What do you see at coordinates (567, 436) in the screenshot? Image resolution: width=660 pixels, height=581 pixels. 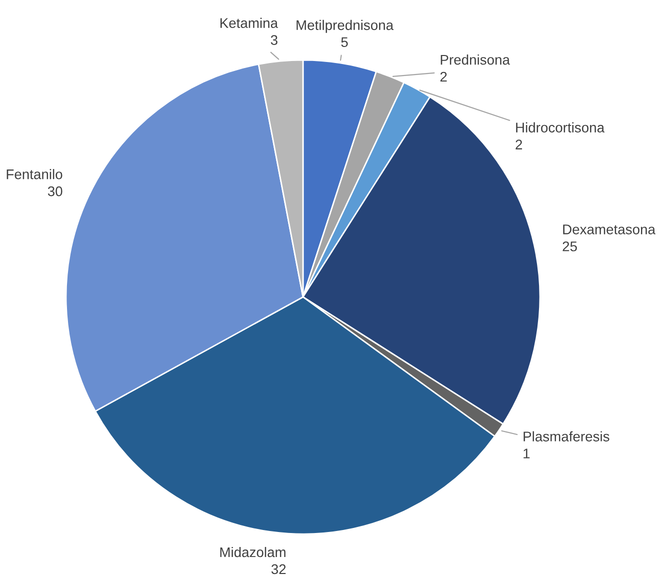 I see `slice-label: Plasmaferesis` at bounding box center [567, 436].